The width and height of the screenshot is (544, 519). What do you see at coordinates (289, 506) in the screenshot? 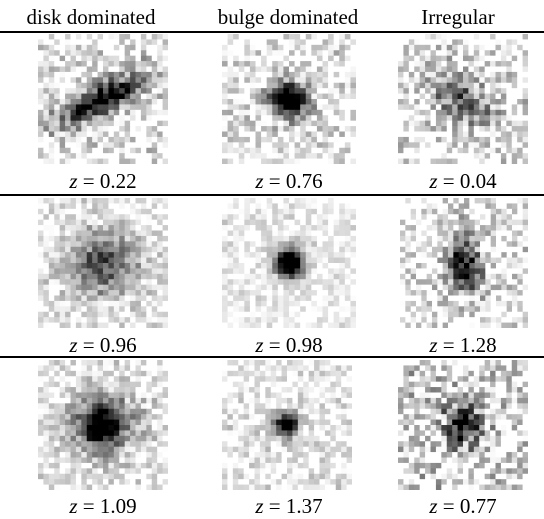
I see `redshift-caption-r3-c2: z = 1.37` at bounding box center [289, 506].